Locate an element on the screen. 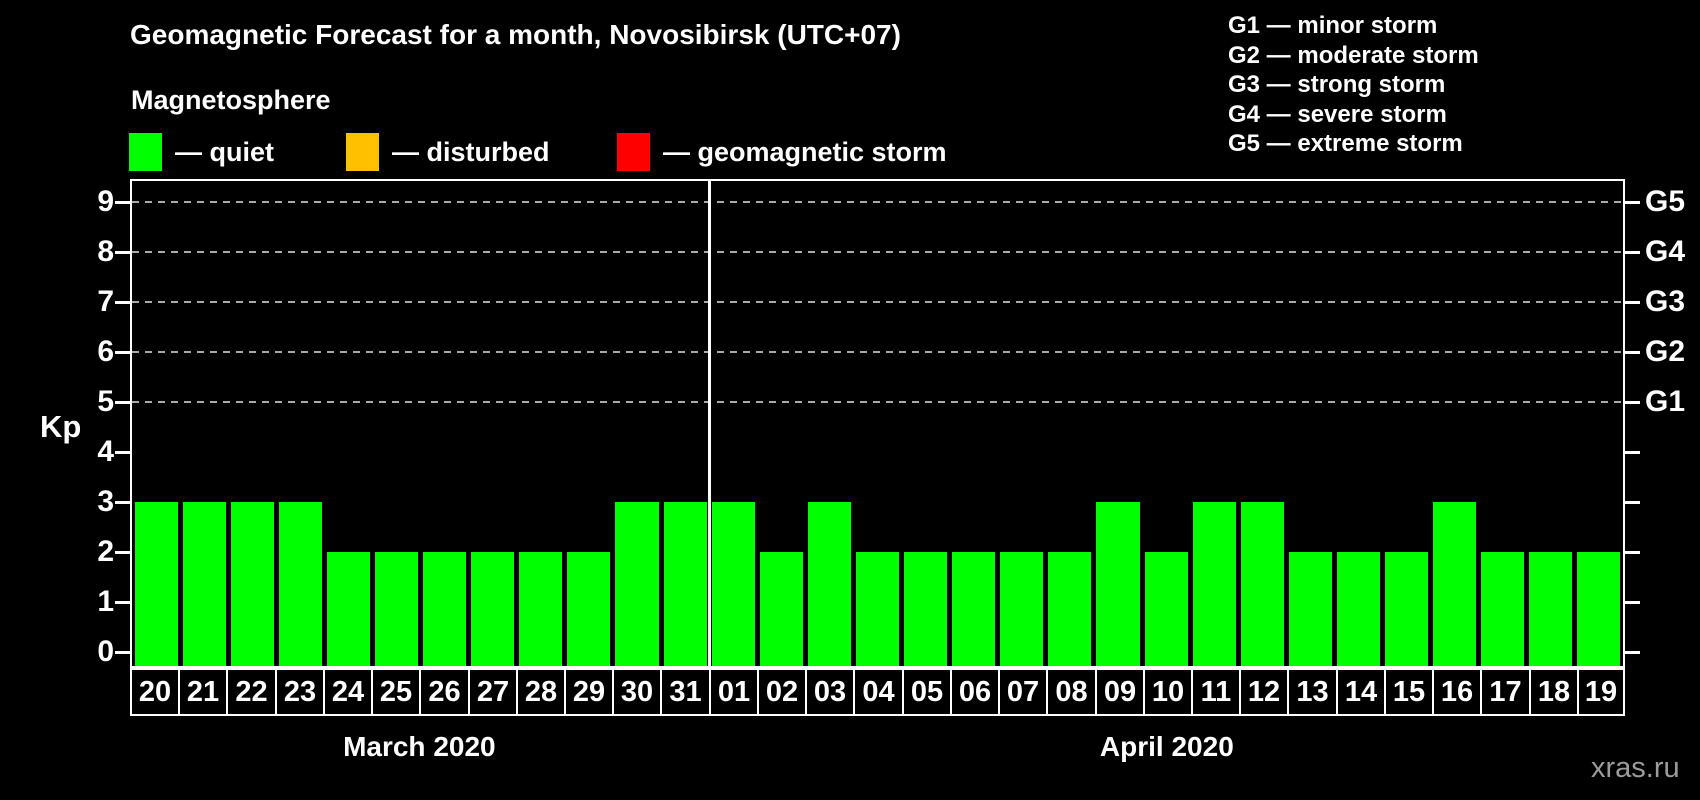 This screenshot has height=800, width=1700. day-label-12: 12 is located at coordinates (1264, 692).